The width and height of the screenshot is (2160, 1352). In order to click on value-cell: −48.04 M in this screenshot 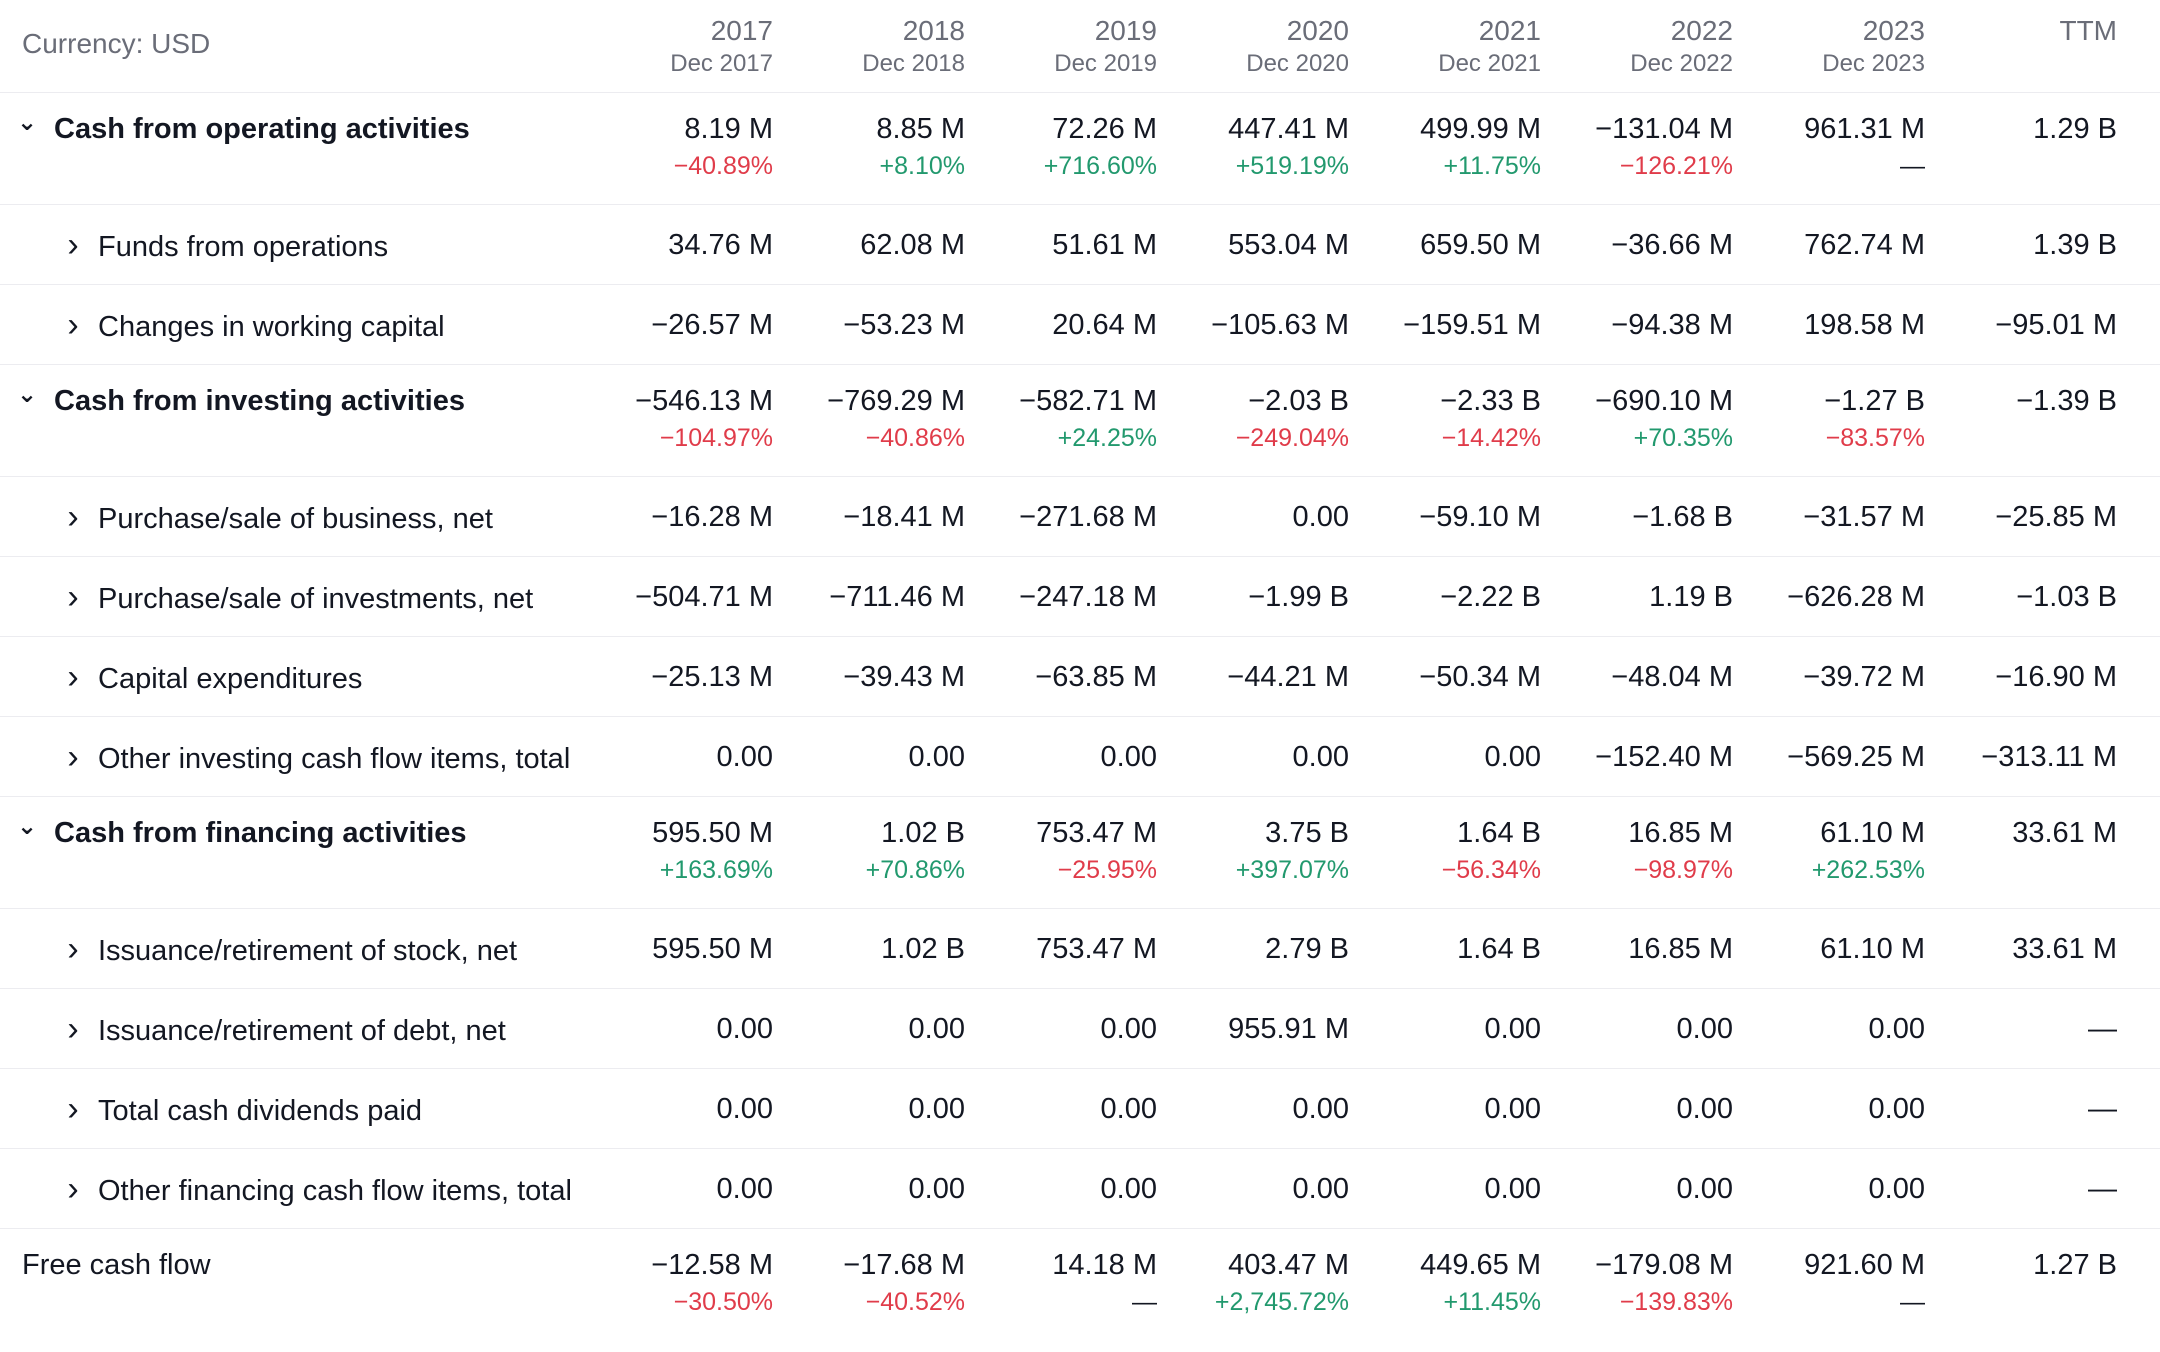, I will do `click(1623, 677)`.